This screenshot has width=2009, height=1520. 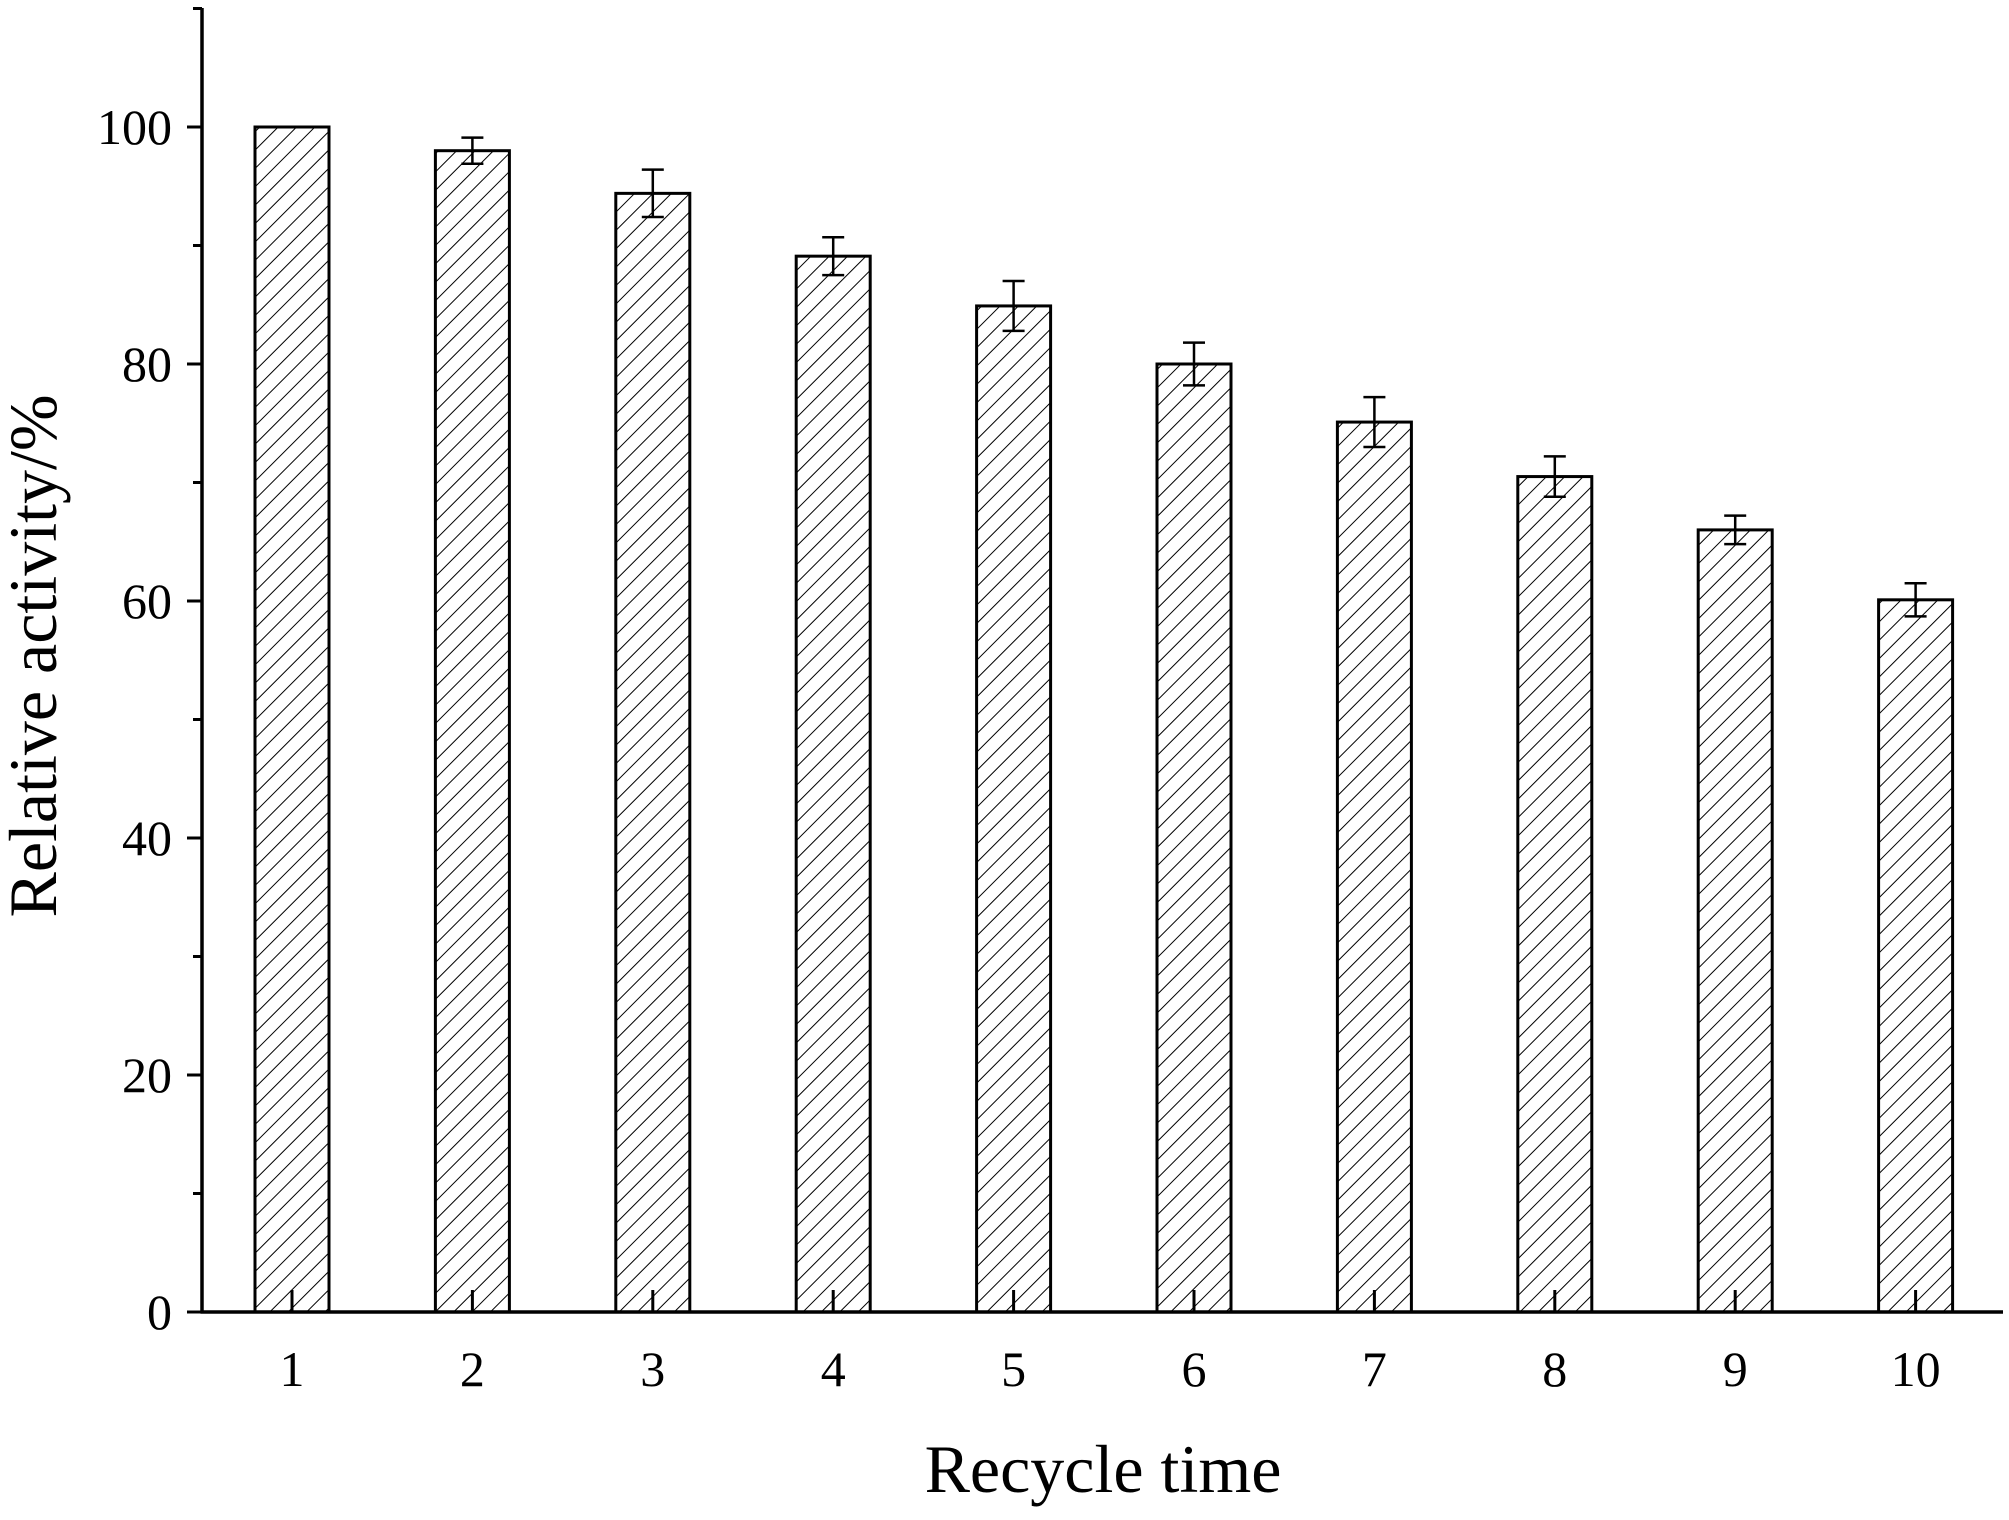 What do you see at coordinates (833, 1369) in the screenshot?
I see `x-tick-label-4: 4` at bounding box center [833, 1369].